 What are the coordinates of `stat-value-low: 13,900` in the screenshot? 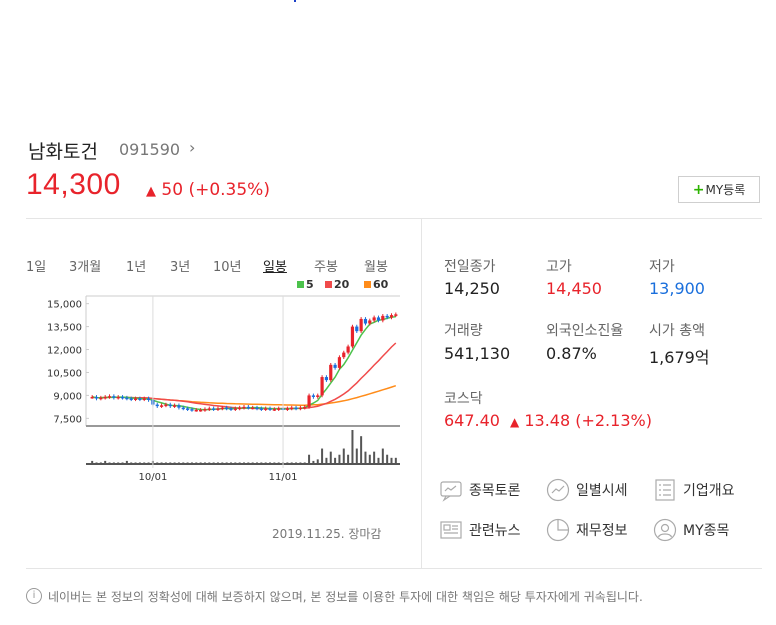 It's located at (677, 288).